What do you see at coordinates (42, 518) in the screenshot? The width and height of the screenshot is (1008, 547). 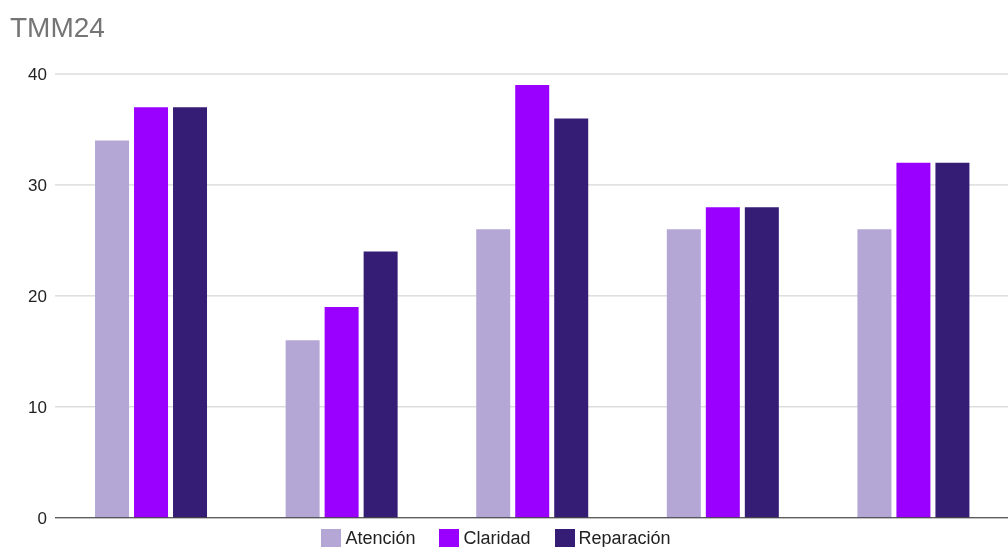 I see `y-tick-label: 0` at bounding box center [42, 518].